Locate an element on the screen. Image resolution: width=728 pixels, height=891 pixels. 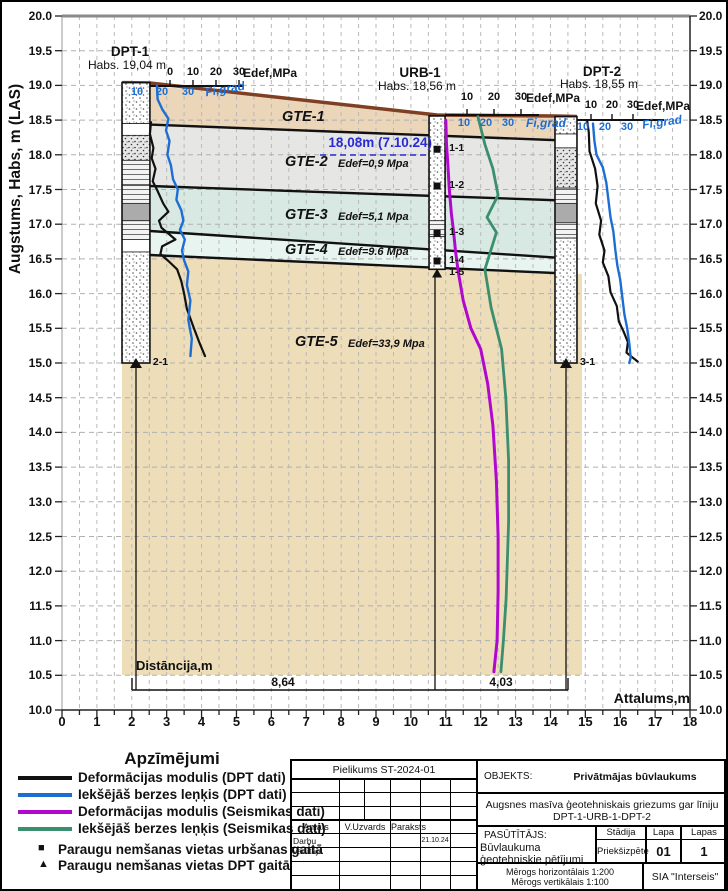
boundary-gte1-gte2 is located at coordinates (349, 132).